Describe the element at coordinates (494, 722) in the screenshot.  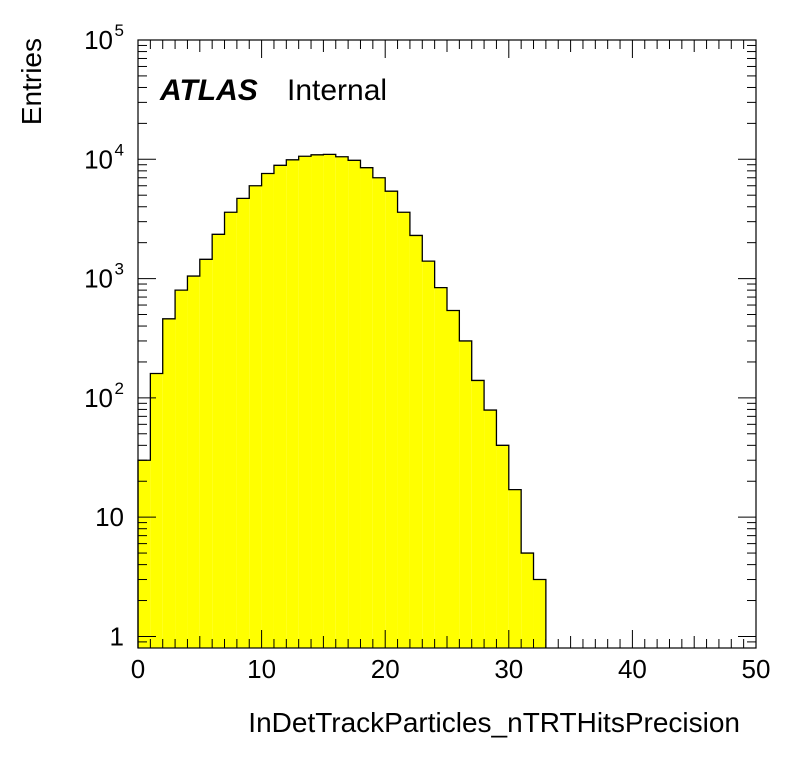
I see `x-axis-title: InDetTrackParticles_nTRTHitsPrecision` at that location.